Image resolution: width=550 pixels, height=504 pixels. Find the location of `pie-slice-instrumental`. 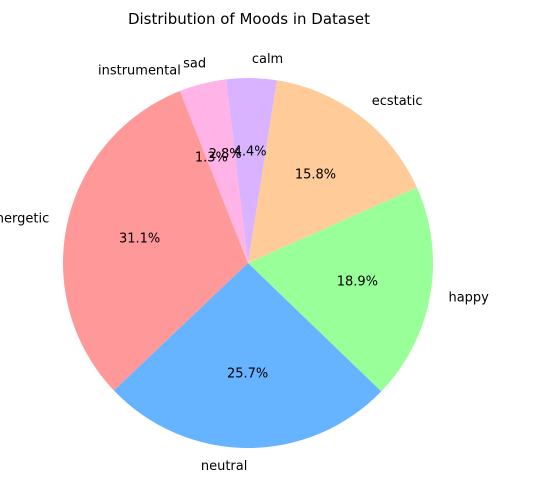

pie-slice-instrumental is located at coordinates (213, 174).